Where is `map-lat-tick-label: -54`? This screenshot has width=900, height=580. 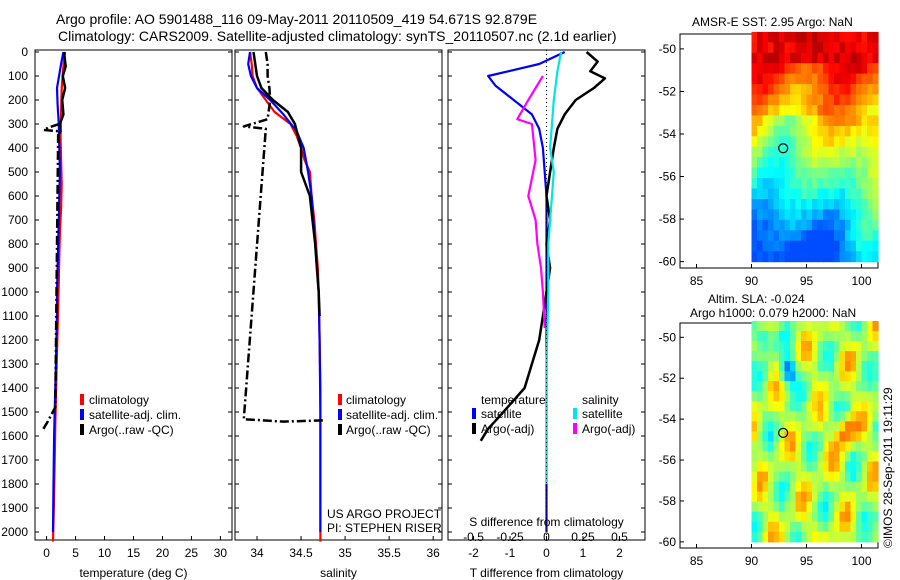 map-lat-tick-label: -54 is located at coordinates (668, 134).